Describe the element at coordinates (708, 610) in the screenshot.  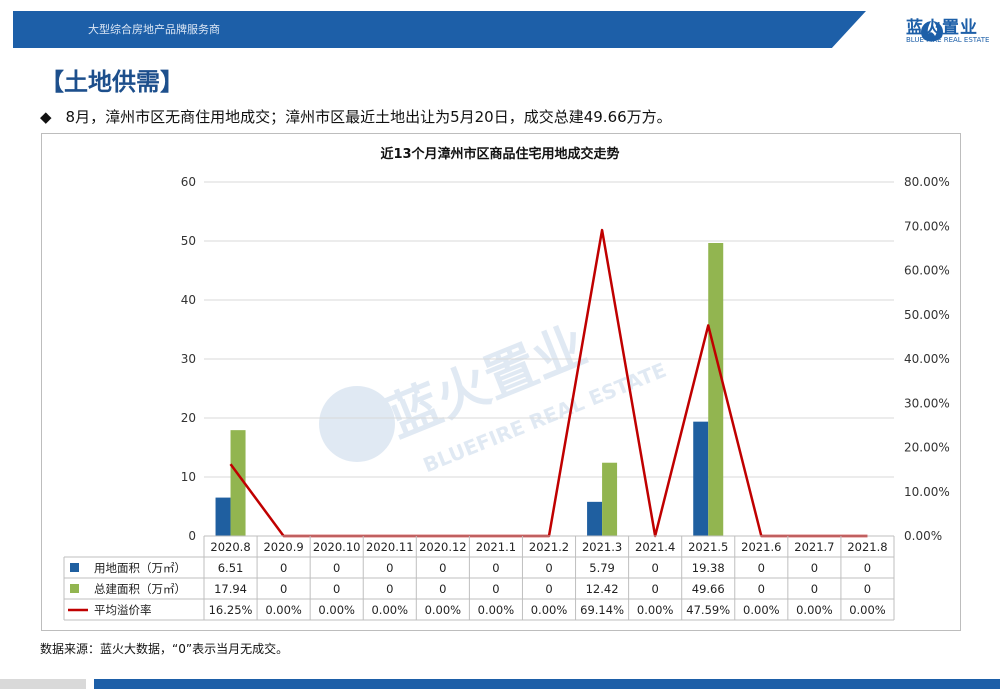
I see `table-cell: 47.59%` at that location.